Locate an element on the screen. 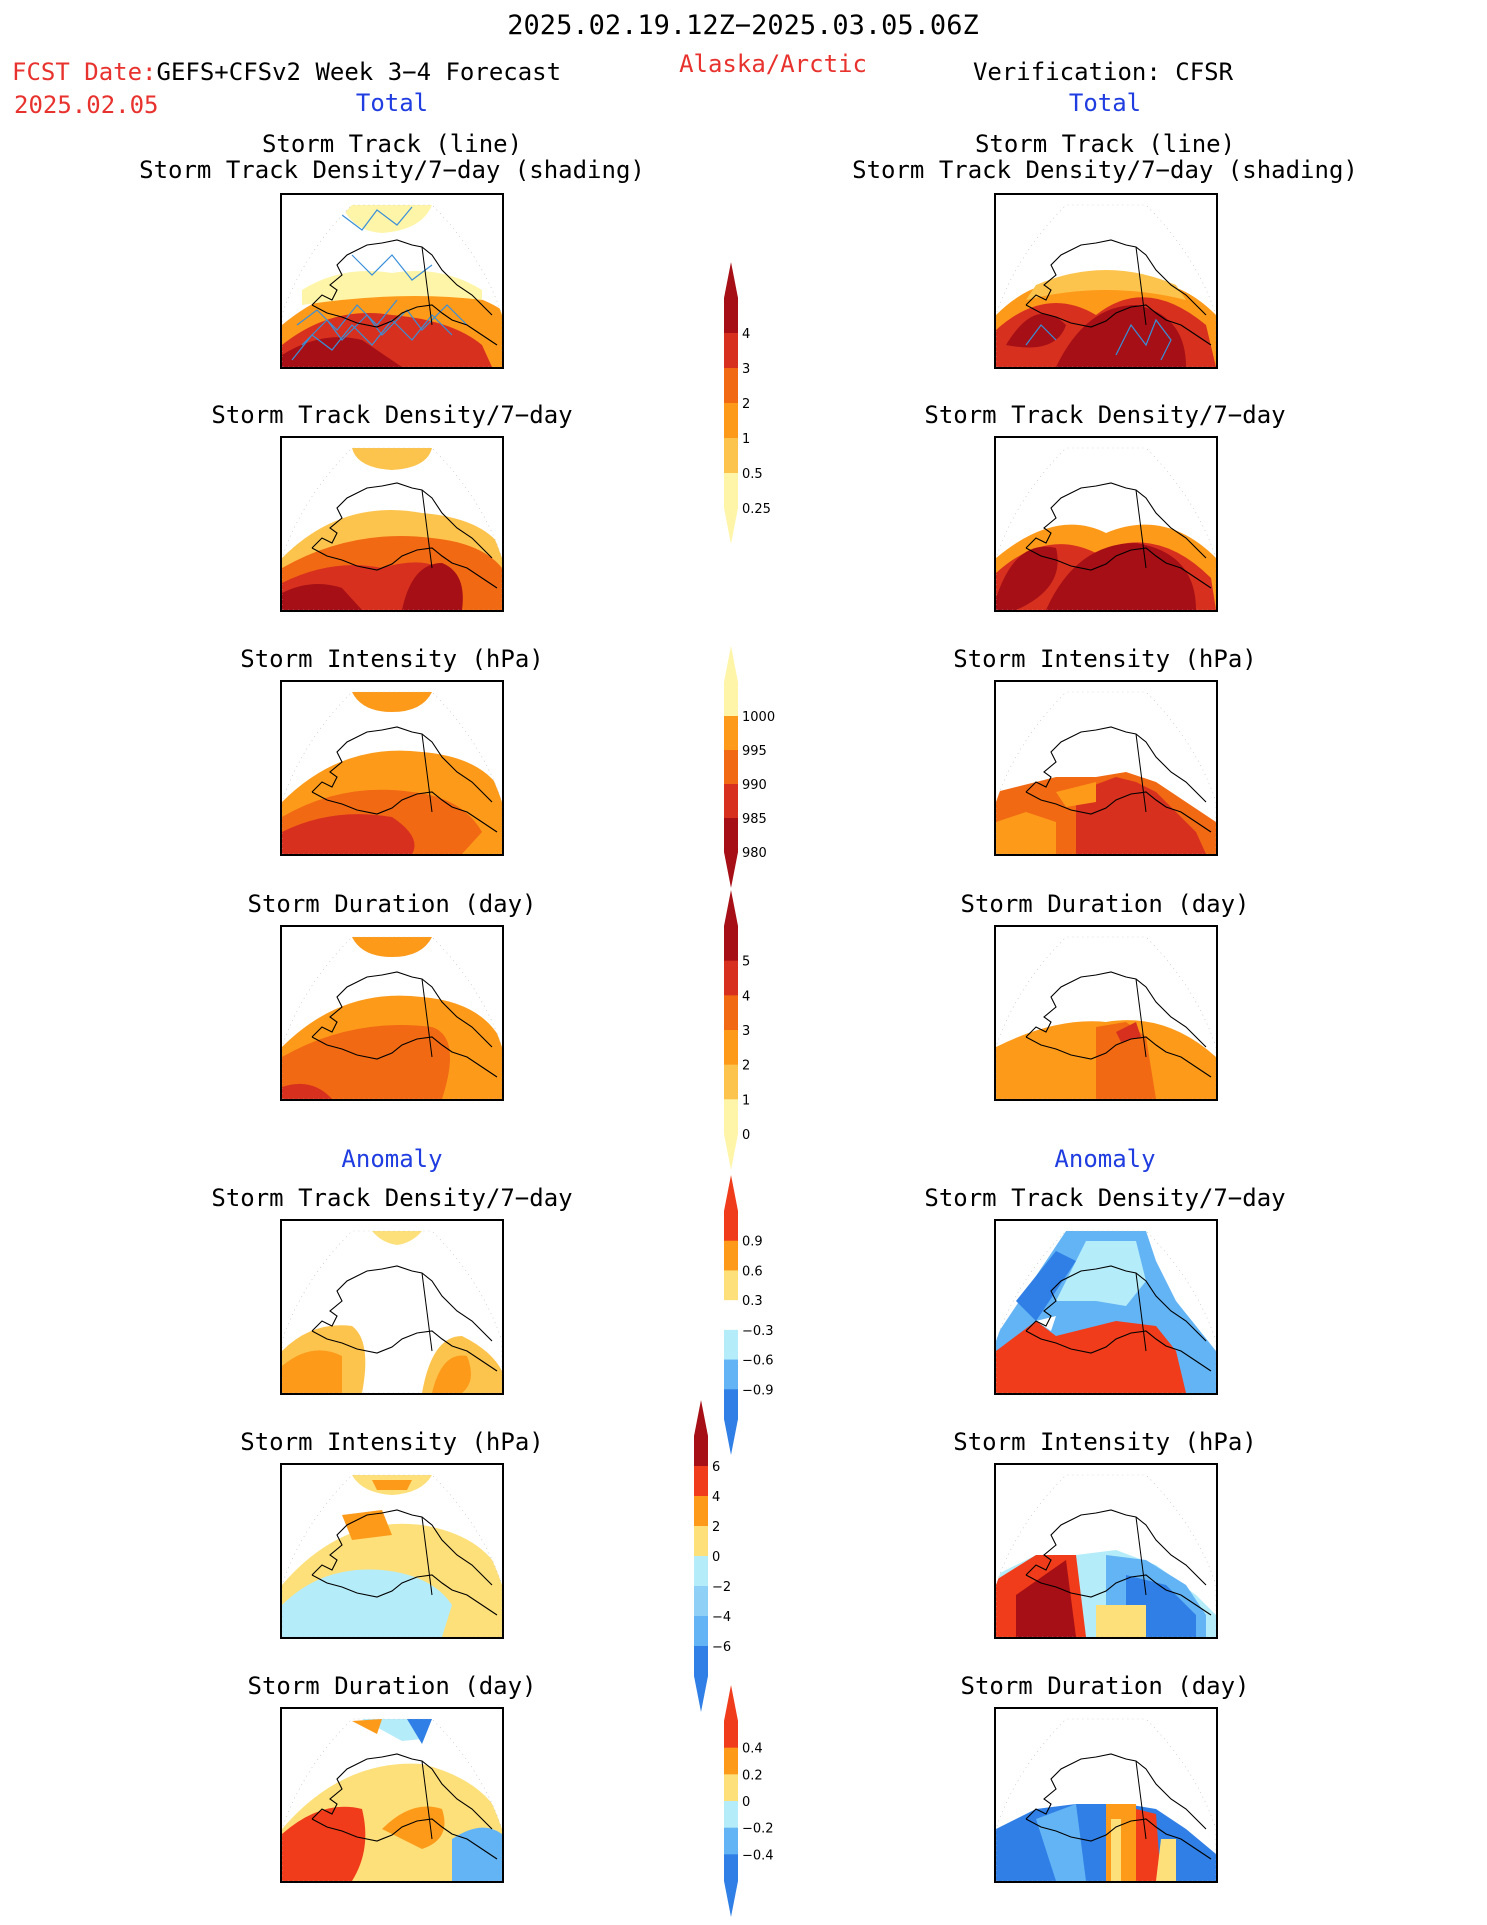  title-intensity-right: Storm Intensity (hPa) is located at coordinates (1105, 659).